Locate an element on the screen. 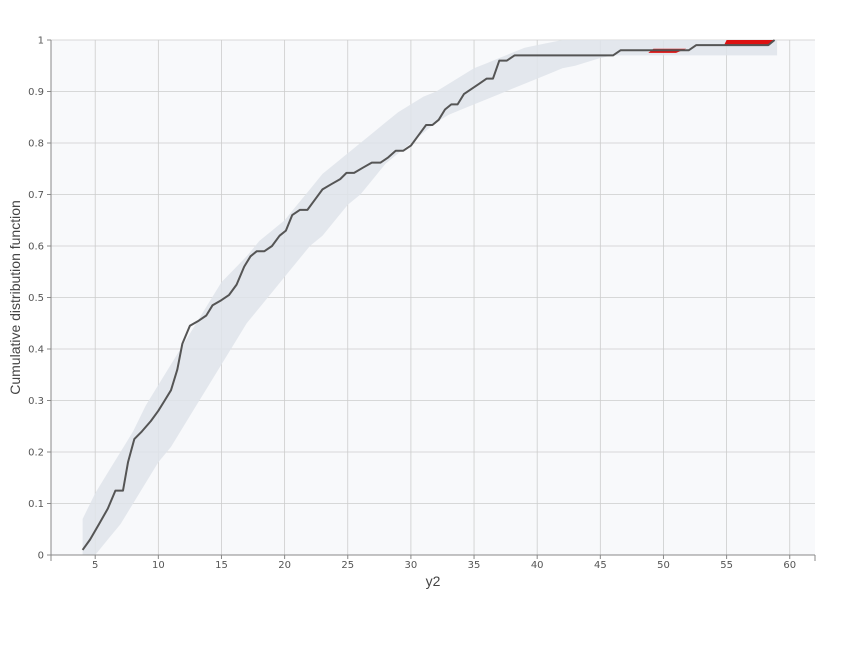  x-tick-label: 5 is located at coordinates (95, 565).